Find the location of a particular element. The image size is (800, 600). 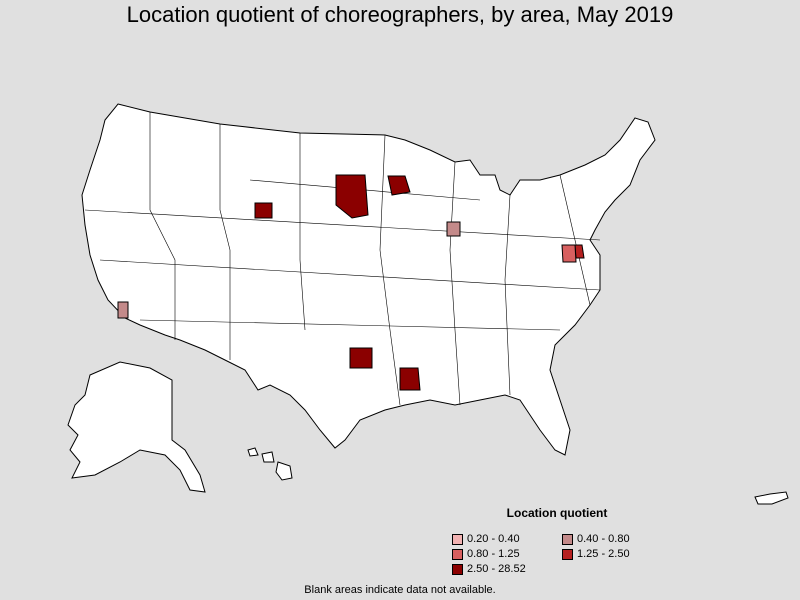

legend-item-0: 0.20 - 0.40 is located at coordinates (507, 539).